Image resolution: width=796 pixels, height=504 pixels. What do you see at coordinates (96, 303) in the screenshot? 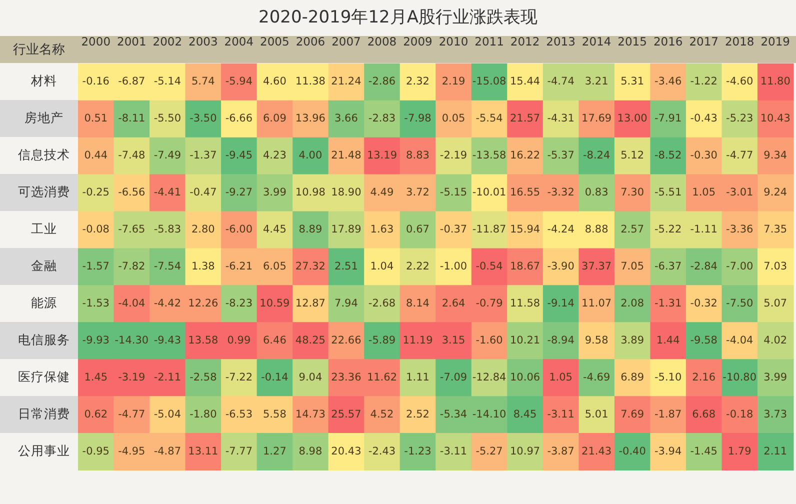
I see `data-label: -1.53` at bounding box center [96, 303].